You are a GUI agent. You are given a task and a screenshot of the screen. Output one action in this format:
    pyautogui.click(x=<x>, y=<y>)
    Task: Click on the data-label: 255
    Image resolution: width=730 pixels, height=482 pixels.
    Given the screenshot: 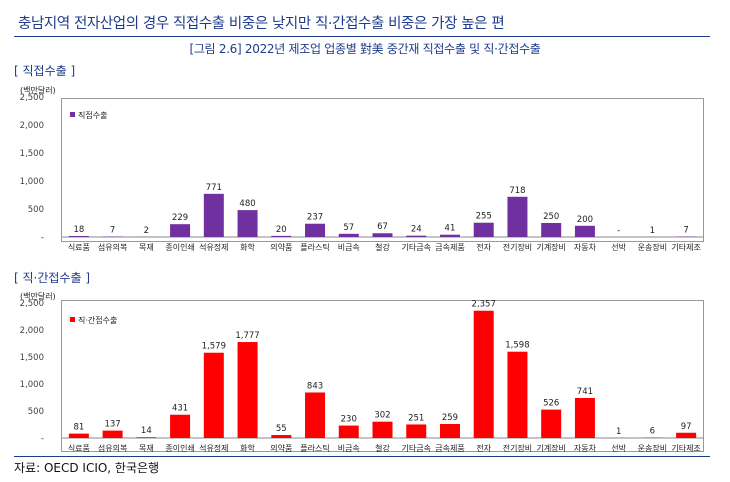 What is the action you would take?
    pyautogui.click(x=484, y=217)
    